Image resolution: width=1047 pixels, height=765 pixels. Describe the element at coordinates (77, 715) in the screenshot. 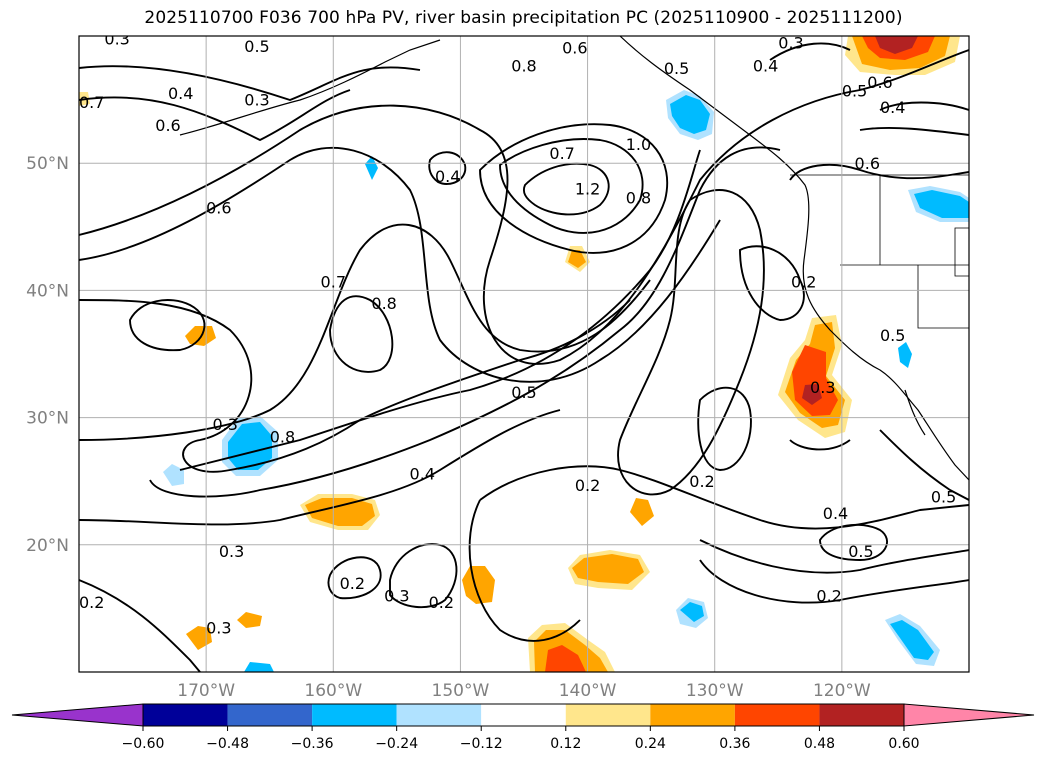

I see `colorbar-extend-low` at that location.